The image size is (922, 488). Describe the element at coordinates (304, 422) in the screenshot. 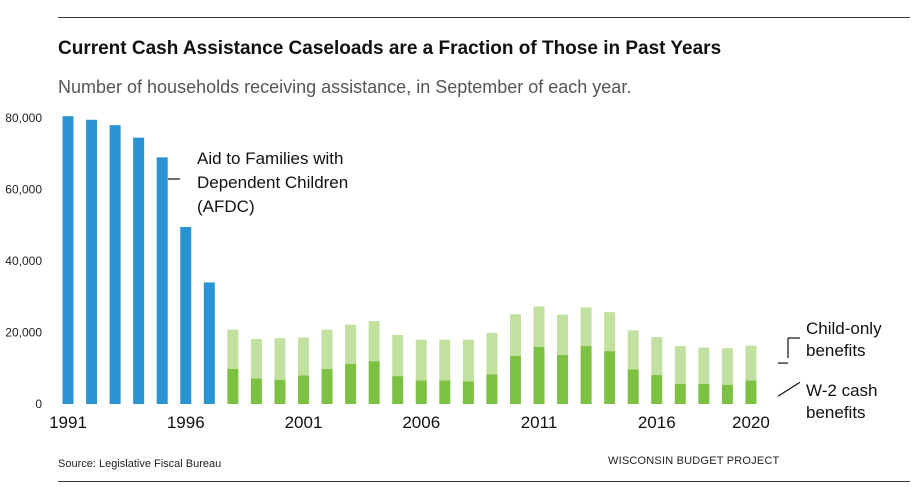

I see `x-tick-label: 2001` at that location.